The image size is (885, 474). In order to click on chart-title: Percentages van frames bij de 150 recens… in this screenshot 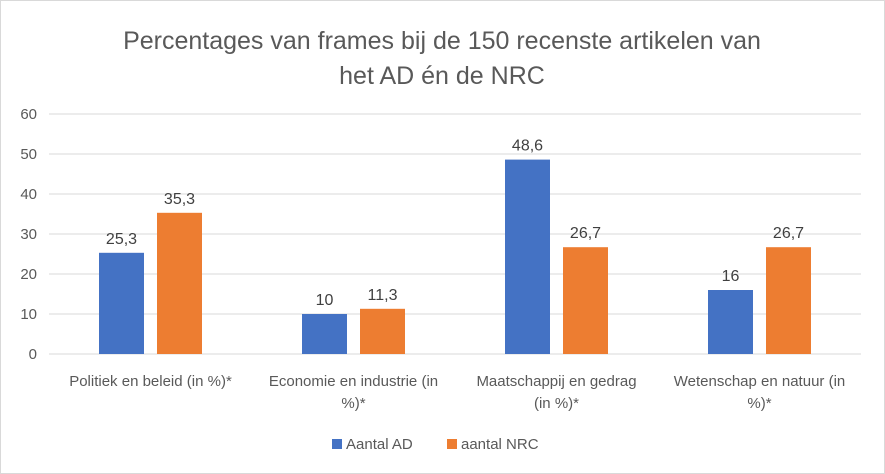, I will do `click(442, 58)`.